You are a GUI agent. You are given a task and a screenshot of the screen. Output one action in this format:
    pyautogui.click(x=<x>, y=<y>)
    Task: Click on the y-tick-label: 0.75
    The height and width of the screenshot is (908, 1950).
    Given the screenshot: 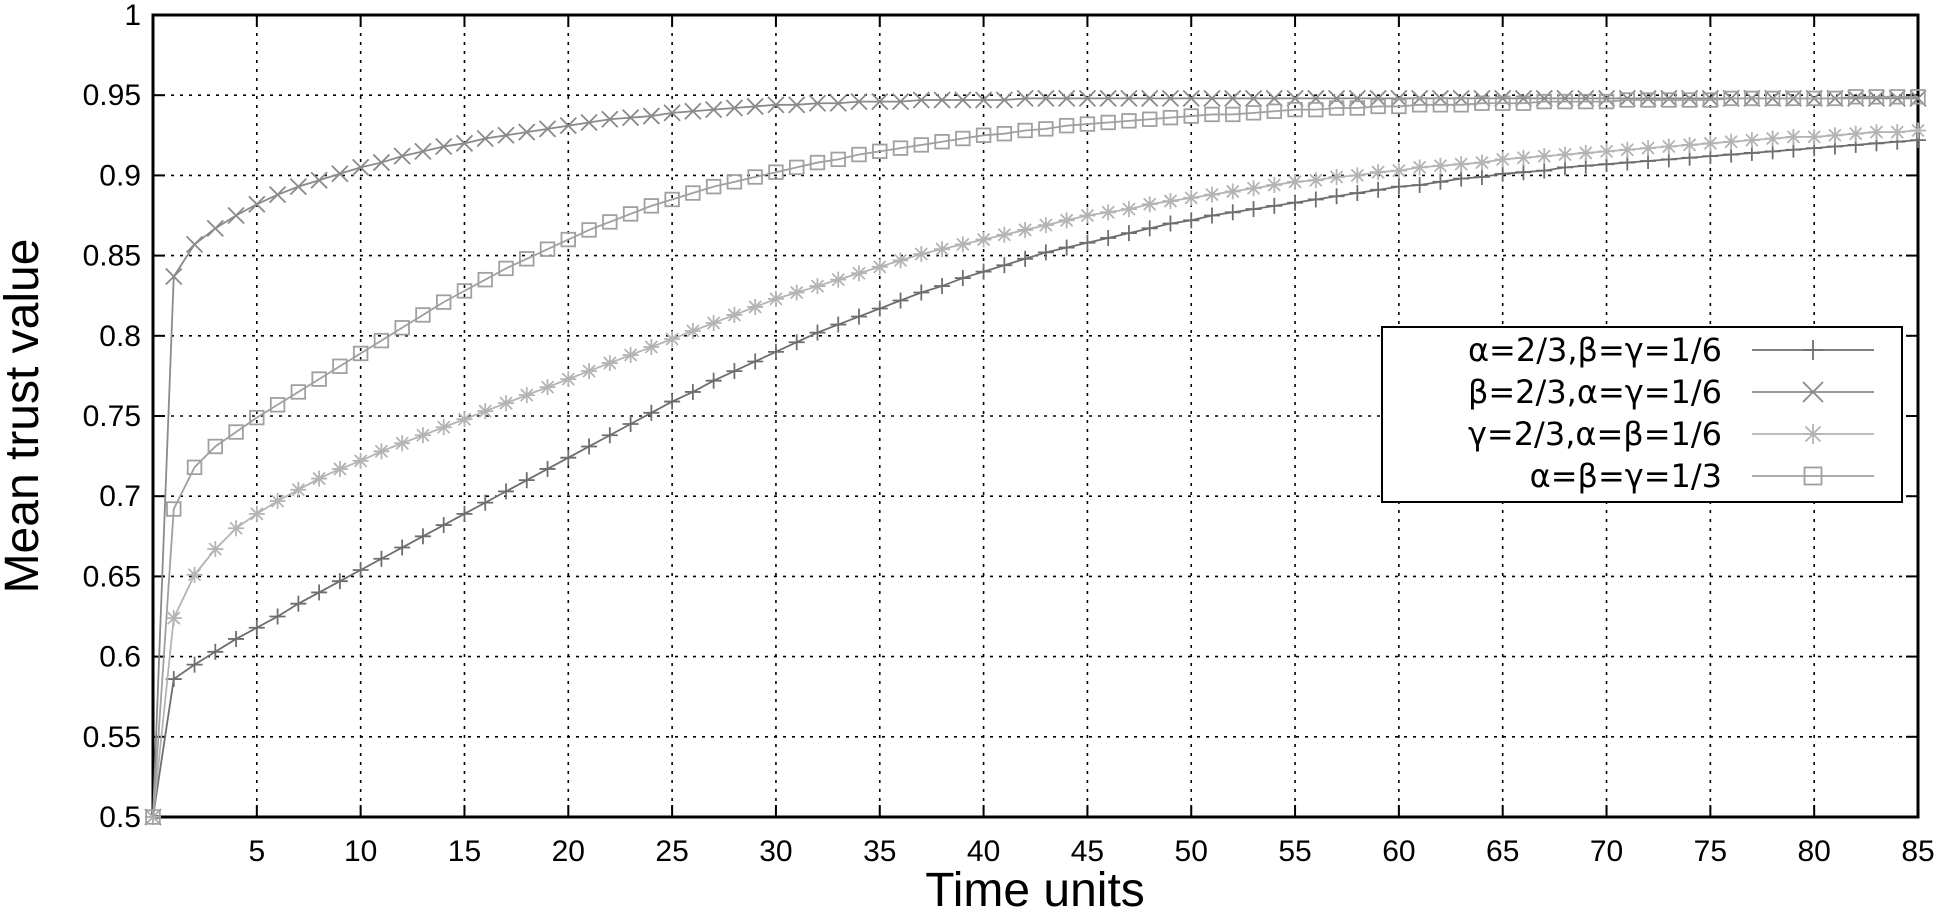 What is the action you would take?
    pyautogui.click(x=112, y=416)
    